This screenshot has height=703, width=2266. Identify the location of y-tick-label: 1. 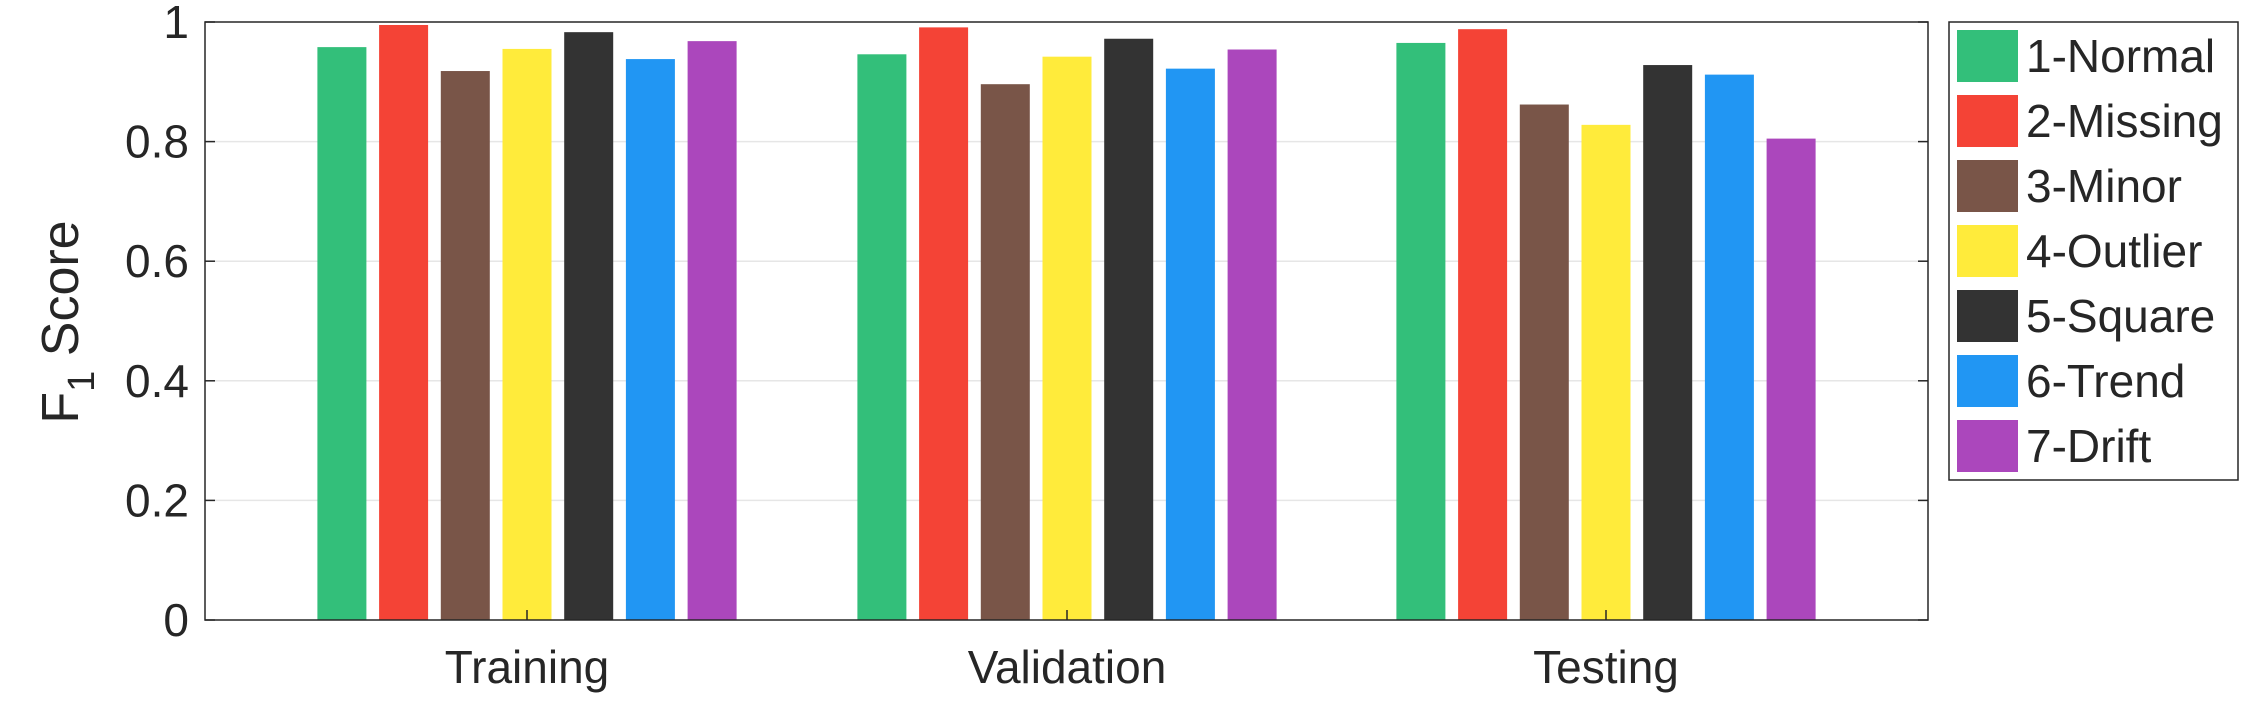
(176, 24).